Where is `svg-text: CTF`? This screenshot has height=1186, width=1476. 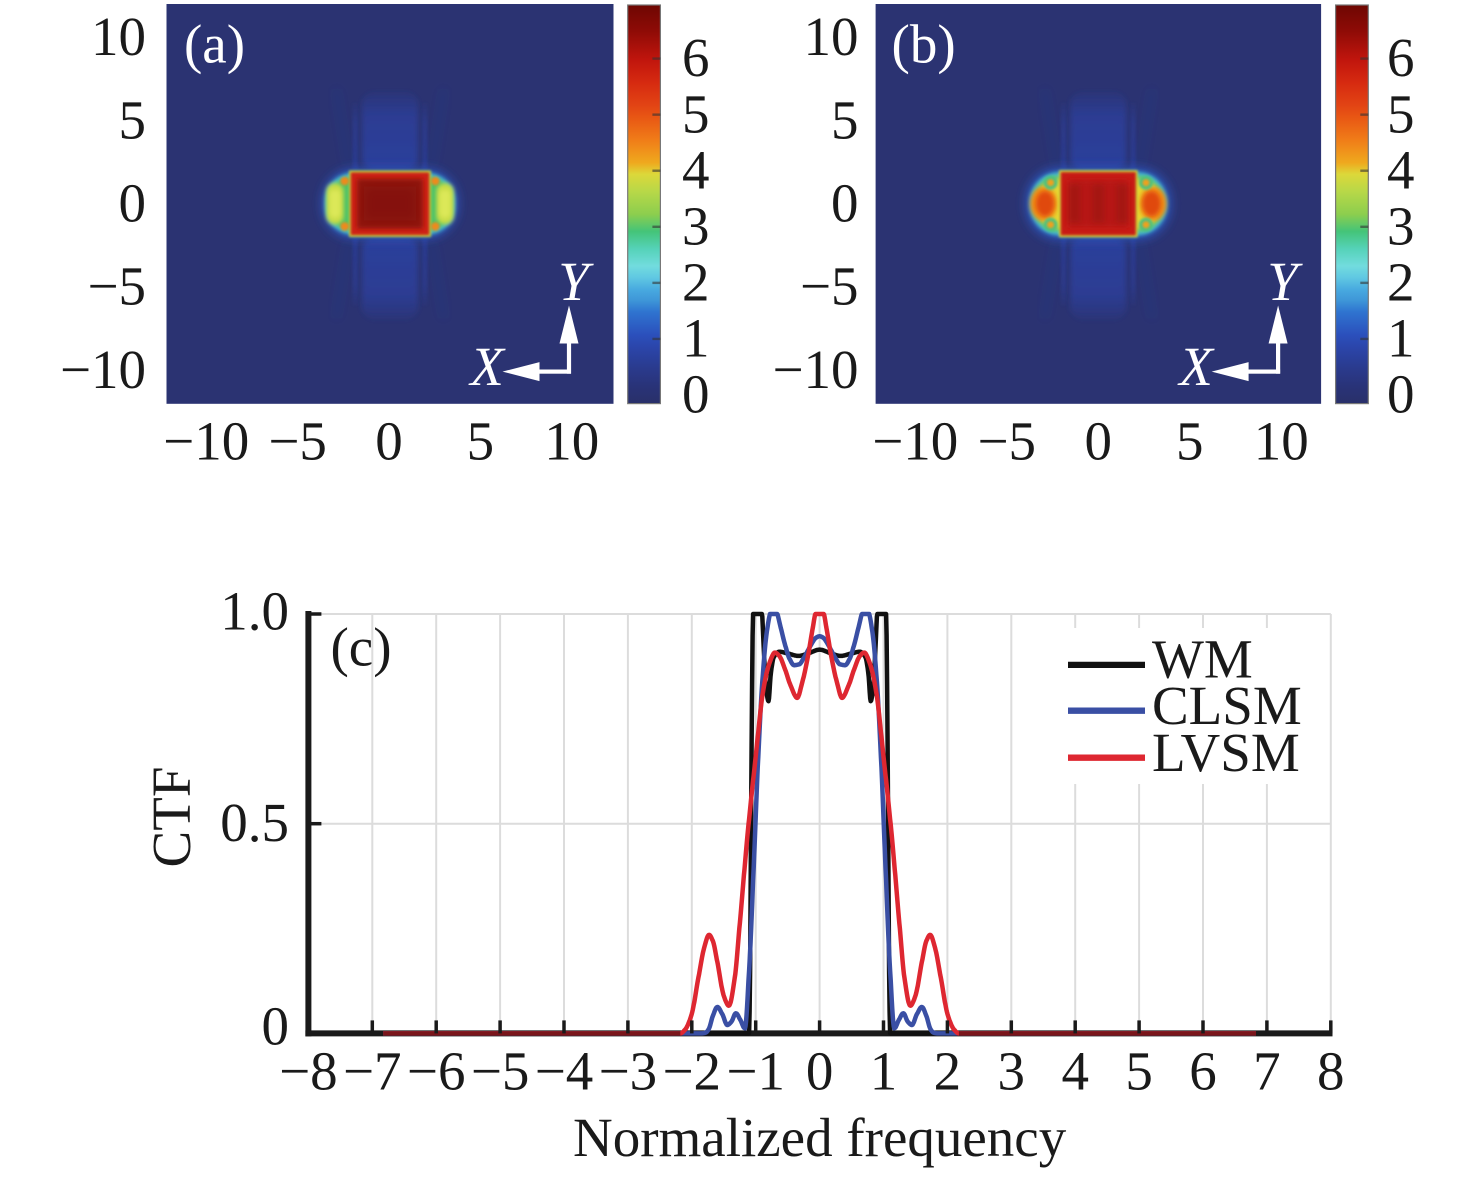 svg-text: CTF is located at coordinates (171, 817).